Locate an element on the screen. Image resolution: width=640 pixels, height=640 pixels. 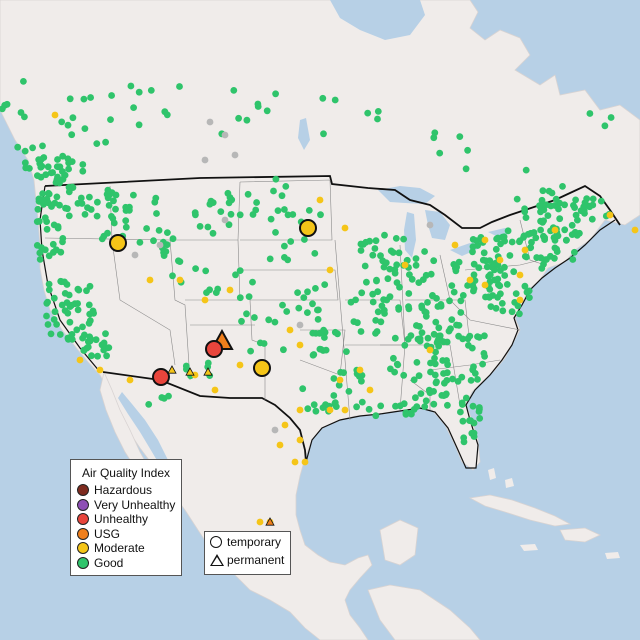
nodata-monitor is located at coordinates (205, 160).